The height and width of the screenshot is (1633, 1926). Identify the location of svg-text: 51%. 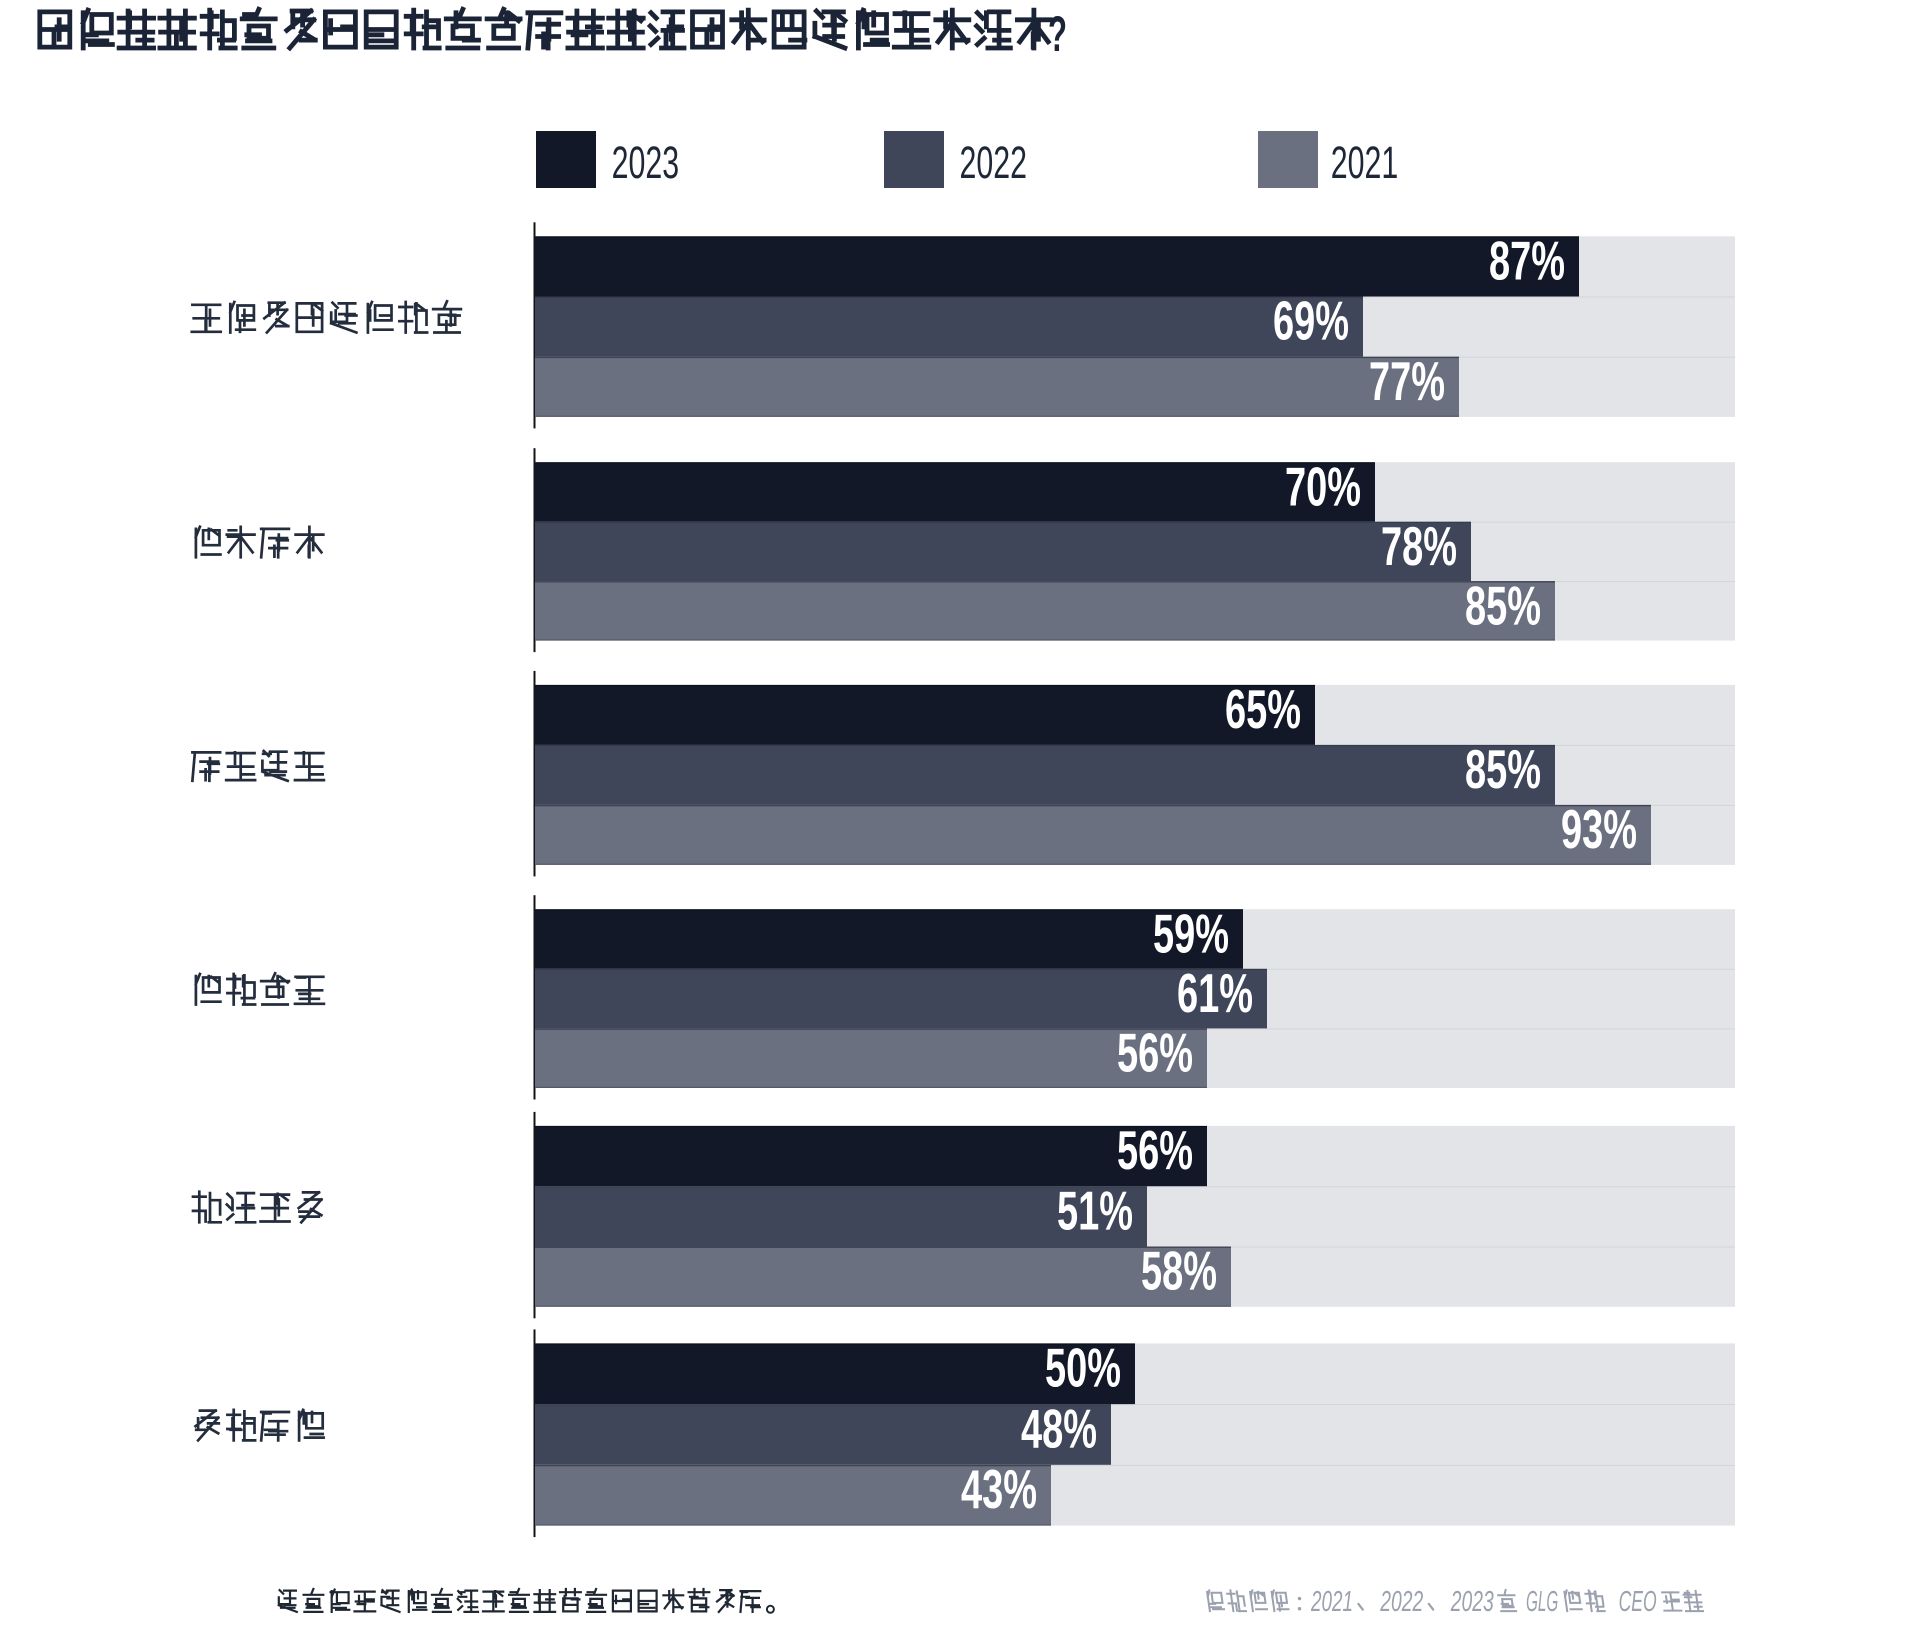
(1095, 1210).